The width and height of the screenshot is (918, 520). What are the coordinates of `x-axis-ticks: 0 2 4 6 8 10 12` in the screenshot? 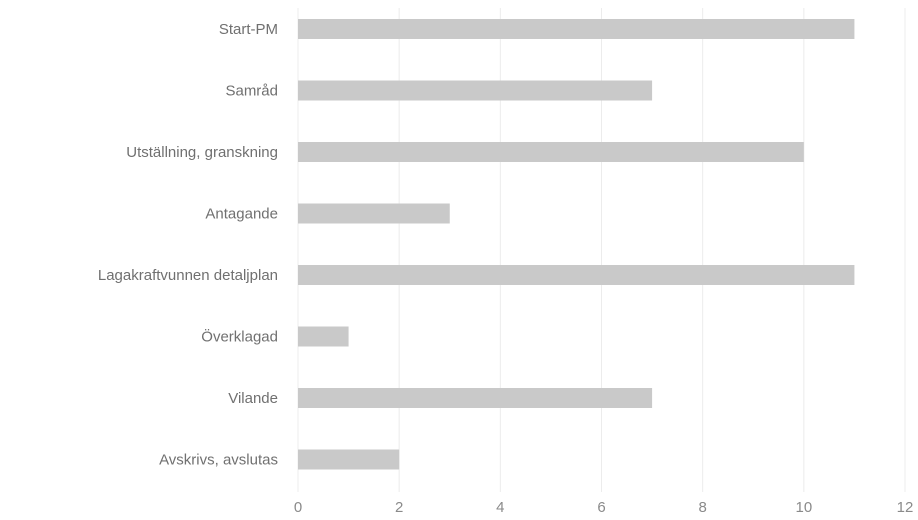 It's located at (604, 507).